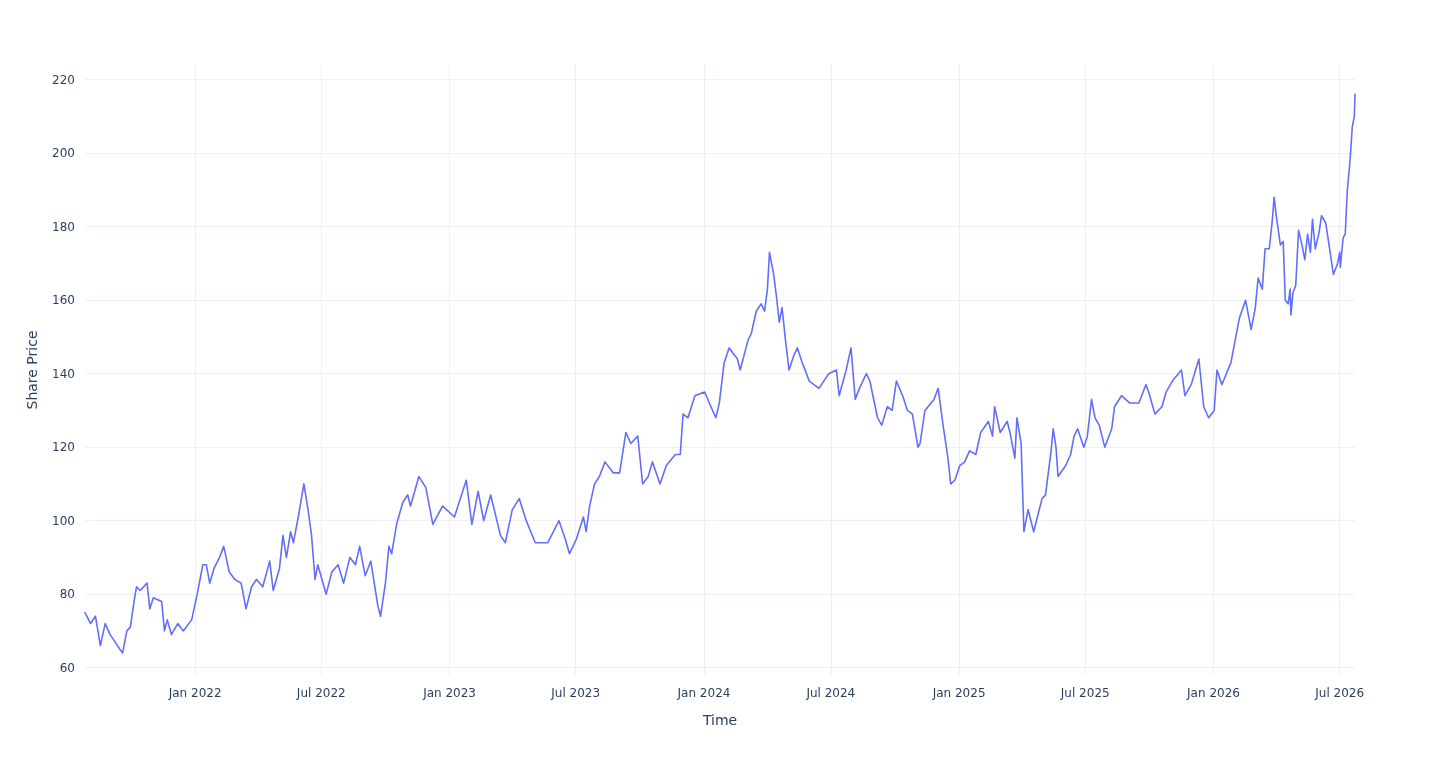 This screenshot has width=1440, height=768. Describe the element at coordinates (703, 693) in the screenshot. I see `x-tick-label: Jan 2024` at that location.